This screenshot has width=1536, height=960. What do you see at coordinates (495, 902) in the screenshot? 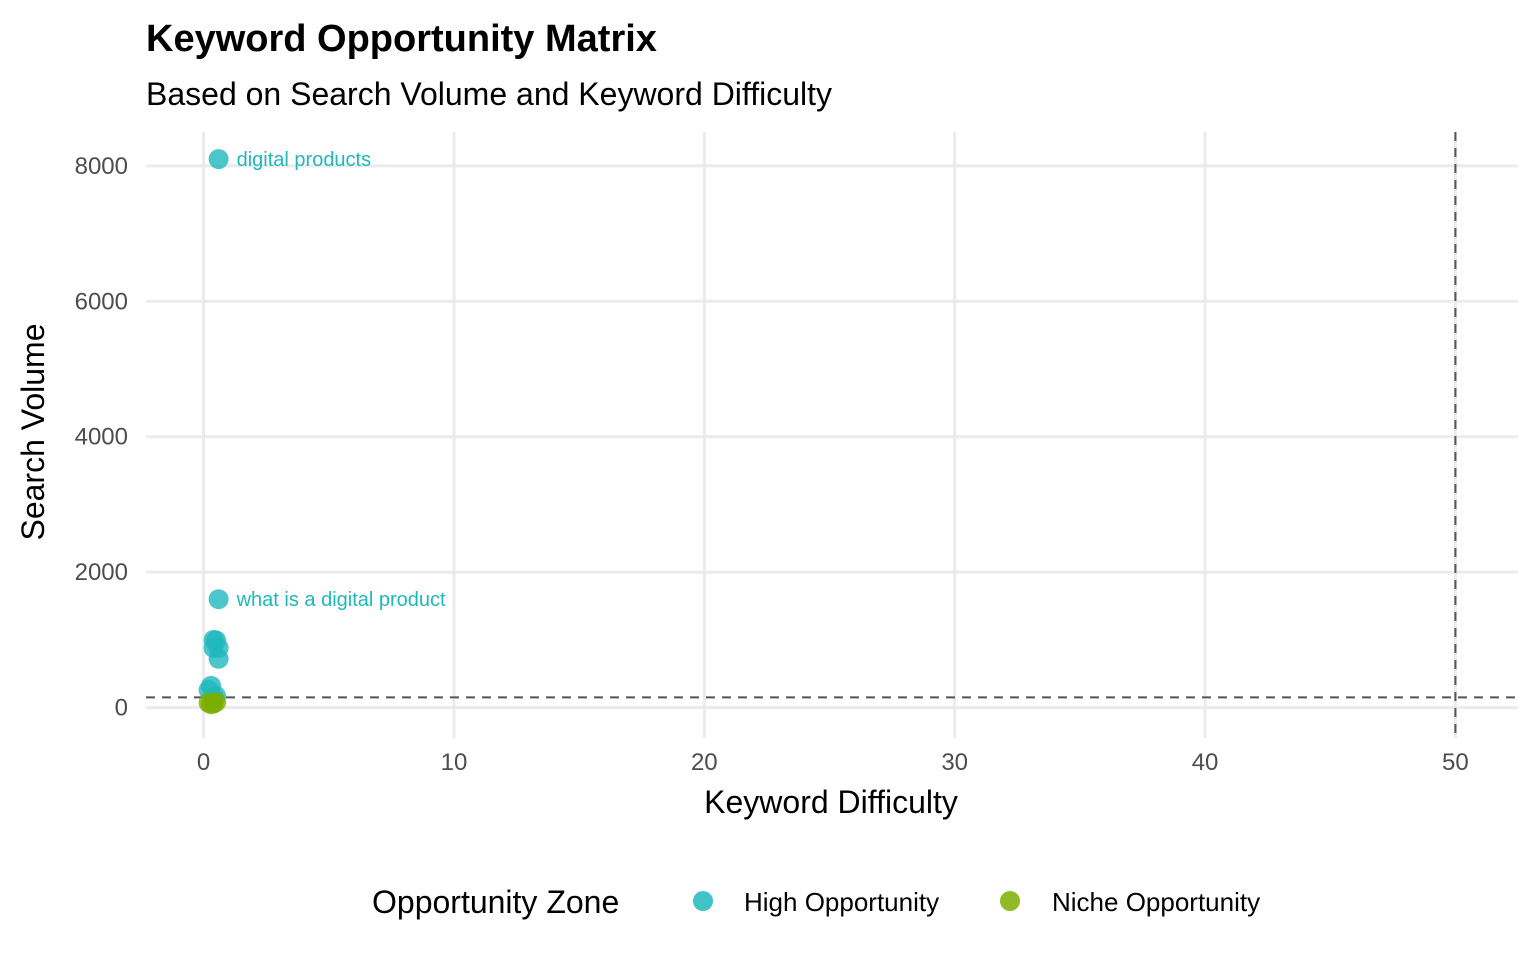
I see `legend-title: Opportunity Zone` at bounding box center [495, 902].